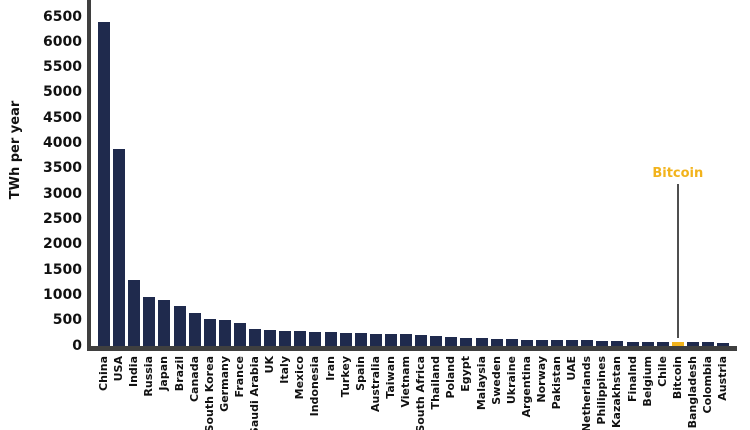 Image resolution: width=750 pixels, height=430 pixels. What do you see at coordinates (692, 344) in the screenshot?
I see `bar-bangladesh` at bounding box center [692, 344].